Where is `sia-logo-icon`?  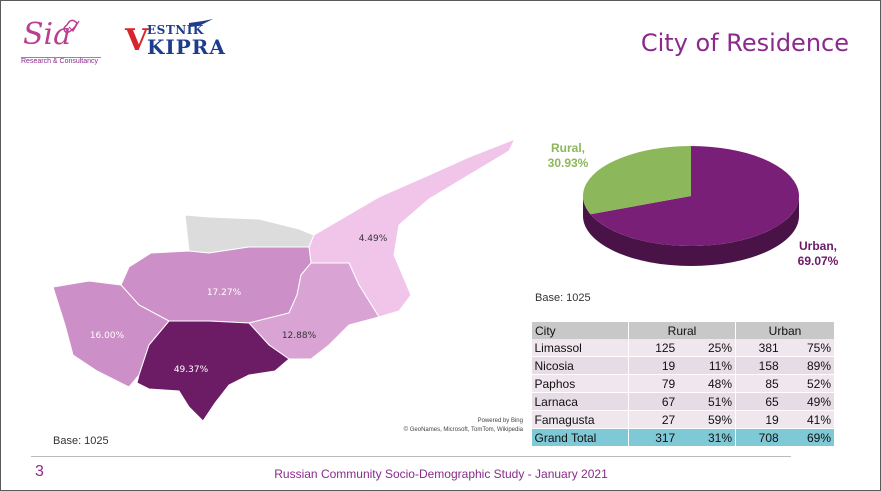
sia-logo-icon is located at coordinates (71, 26).